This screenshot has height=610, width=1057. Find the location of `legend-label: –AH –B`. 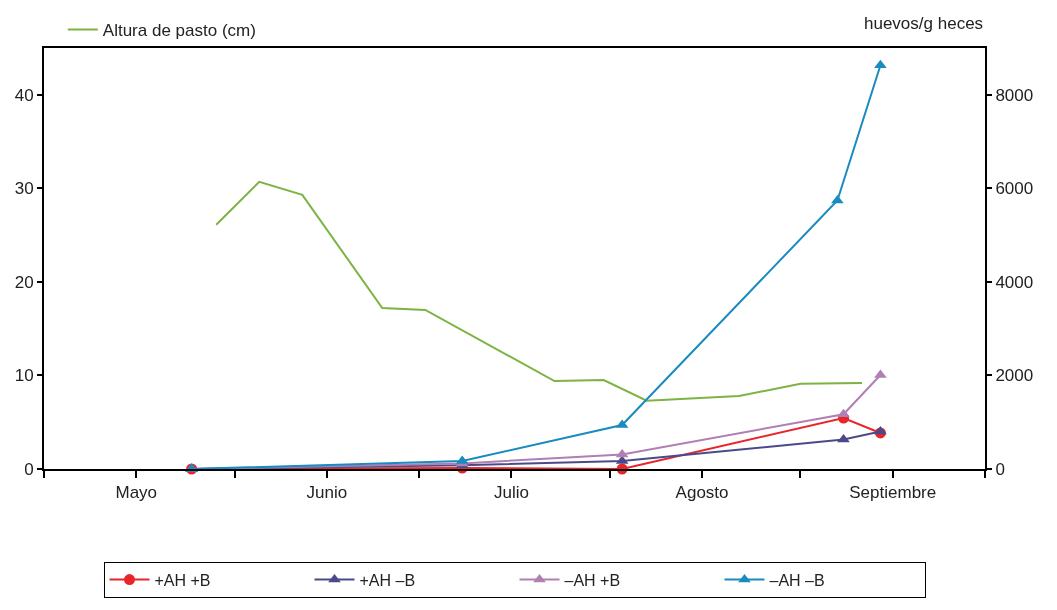

legend-label: –AH –B is located at coordinates (797, 580).